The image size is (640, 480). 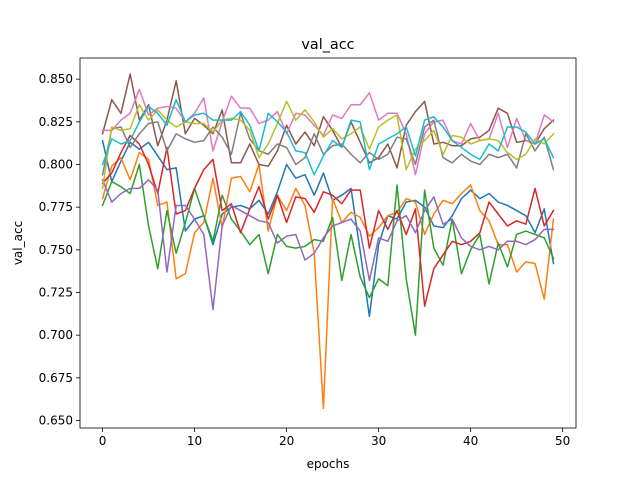 What do you see at coordinates (334, 438) in the screenshot?
I see `x-axis: 0 10 20 30 40 50` at bounding box center [334, 438].